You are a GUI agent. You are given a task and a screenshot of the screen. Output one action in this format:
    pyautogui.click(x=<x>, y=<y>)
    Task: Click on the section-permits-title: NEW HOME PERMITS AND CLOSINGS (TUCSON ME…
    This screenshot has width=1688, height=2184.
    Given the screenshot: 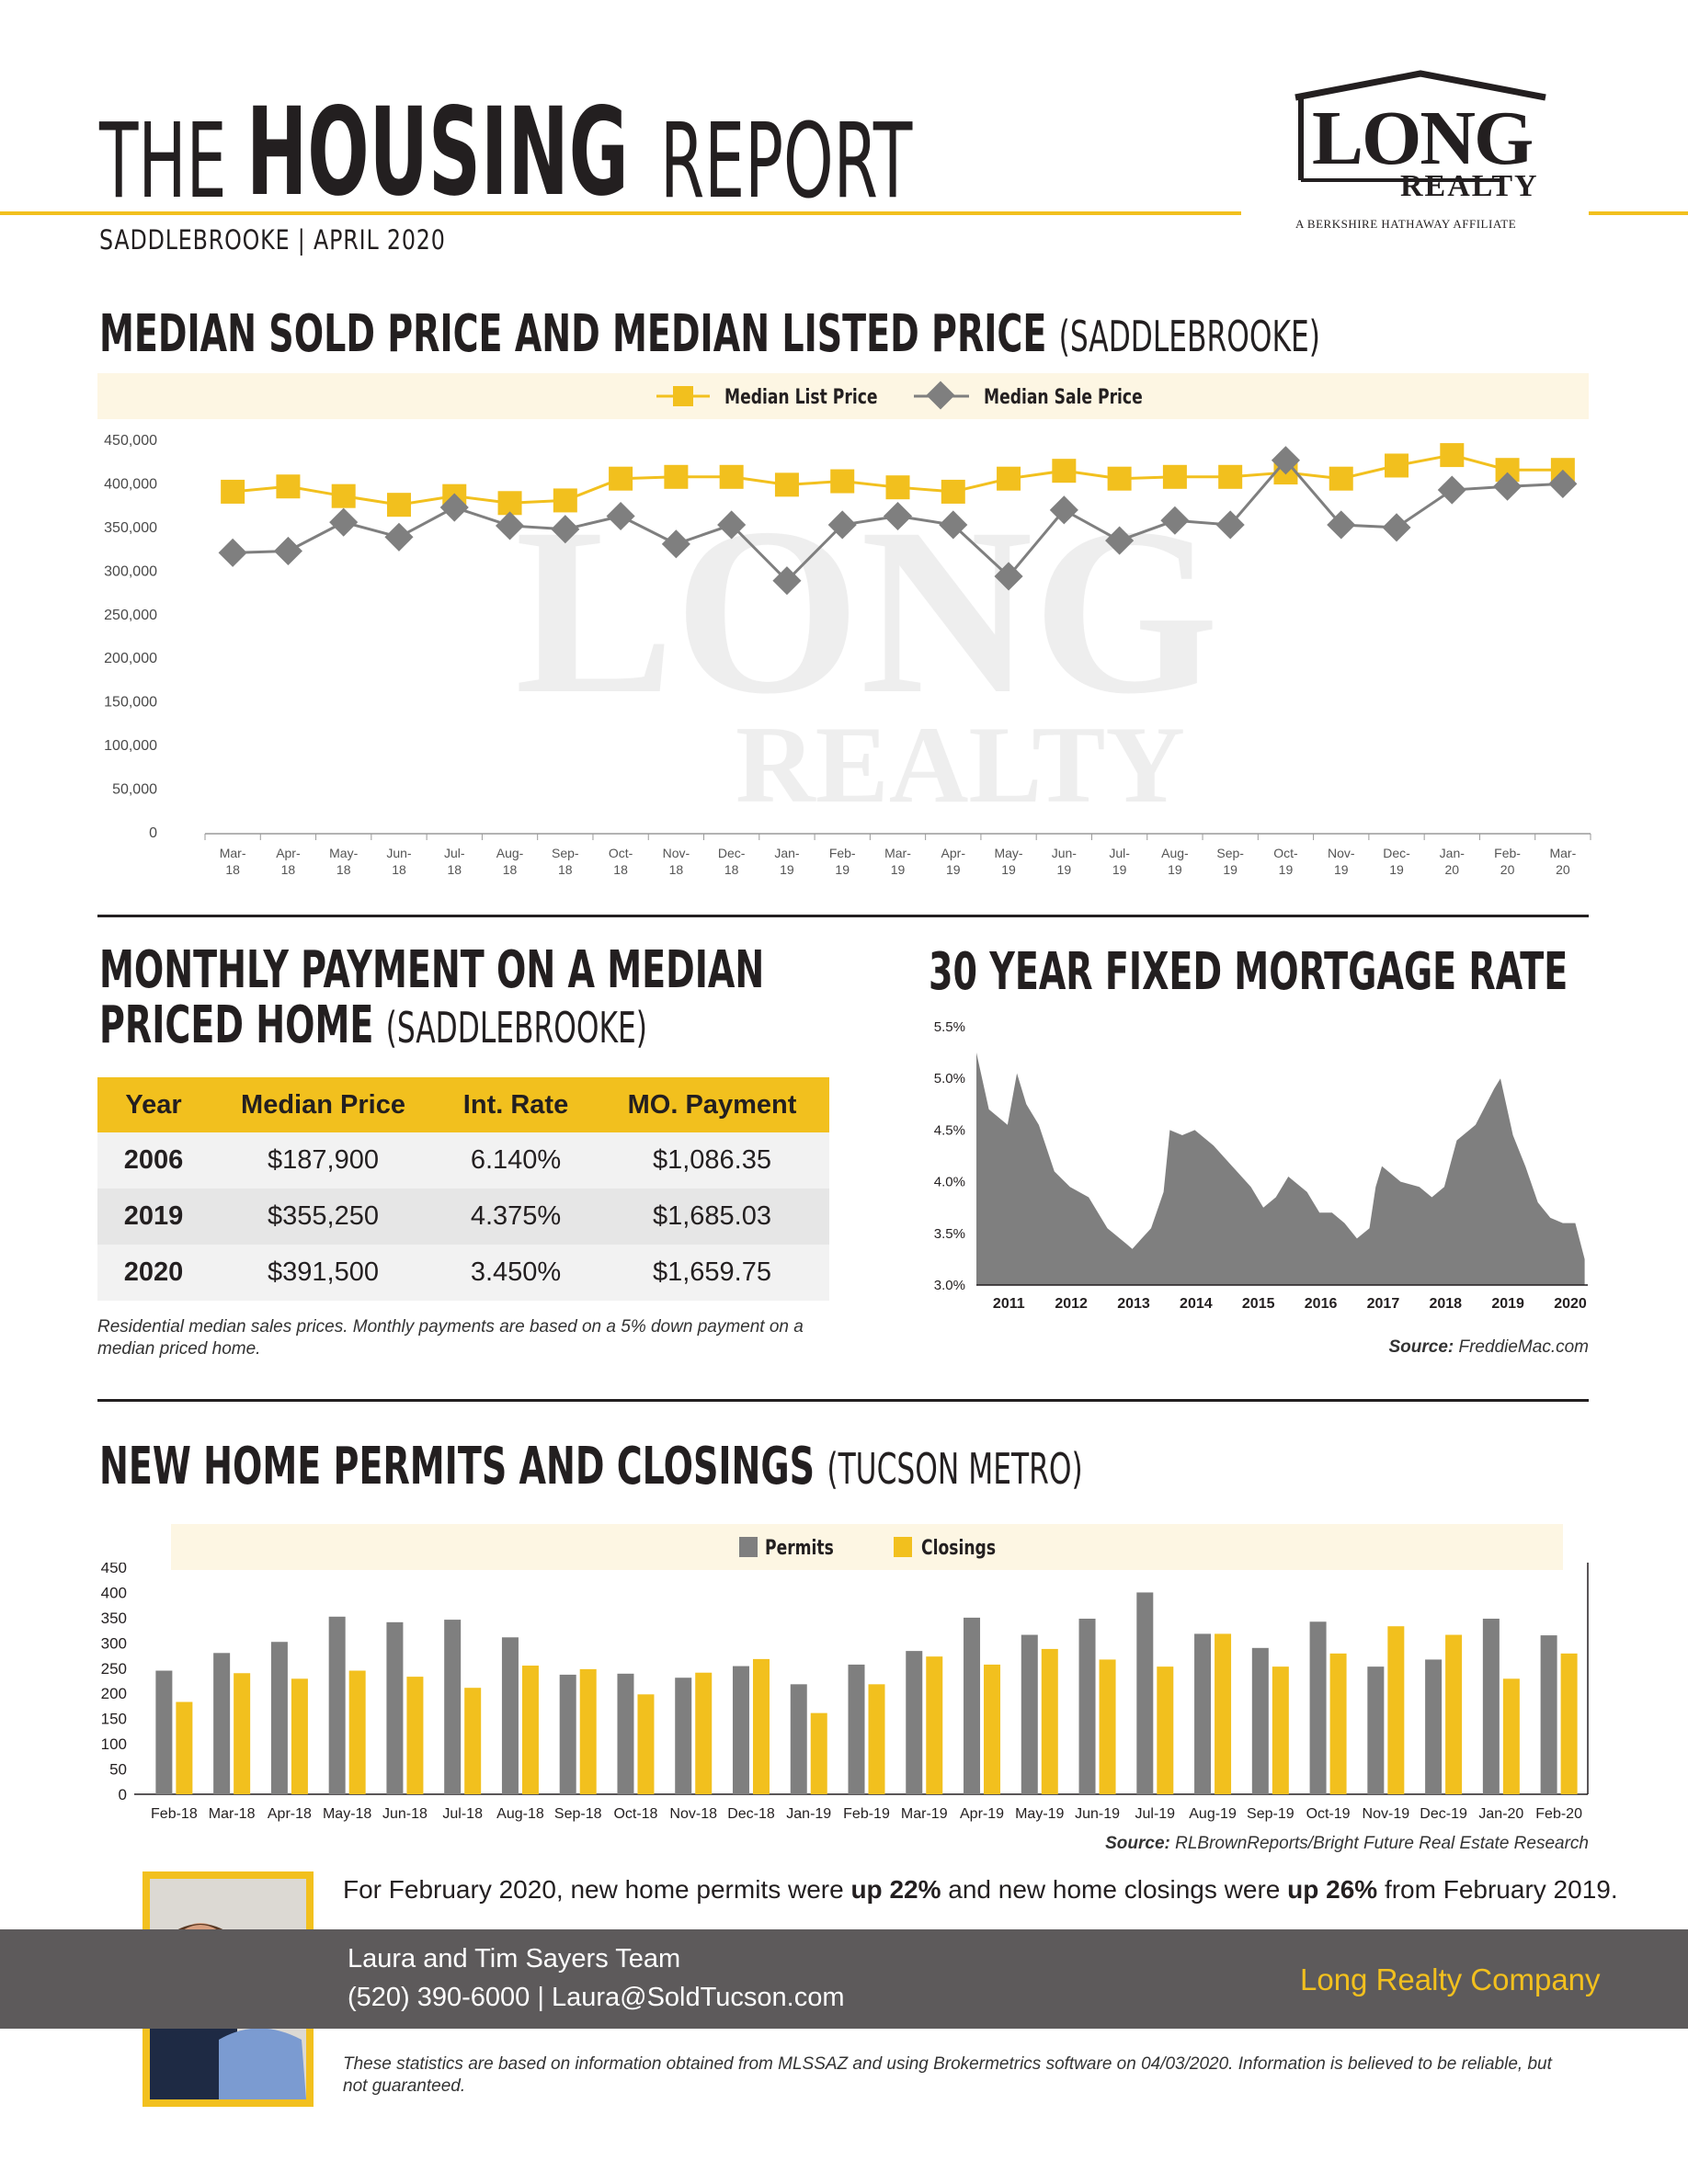 What is the action you would take?
    pyautogui.click(x=591, y=1467)
    